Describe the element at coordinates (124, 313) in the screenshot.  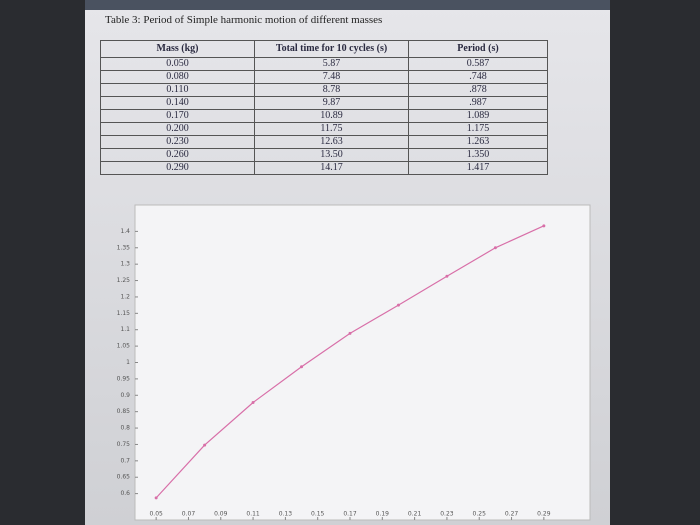
I see `y-tick-label: 1.15` at that location.